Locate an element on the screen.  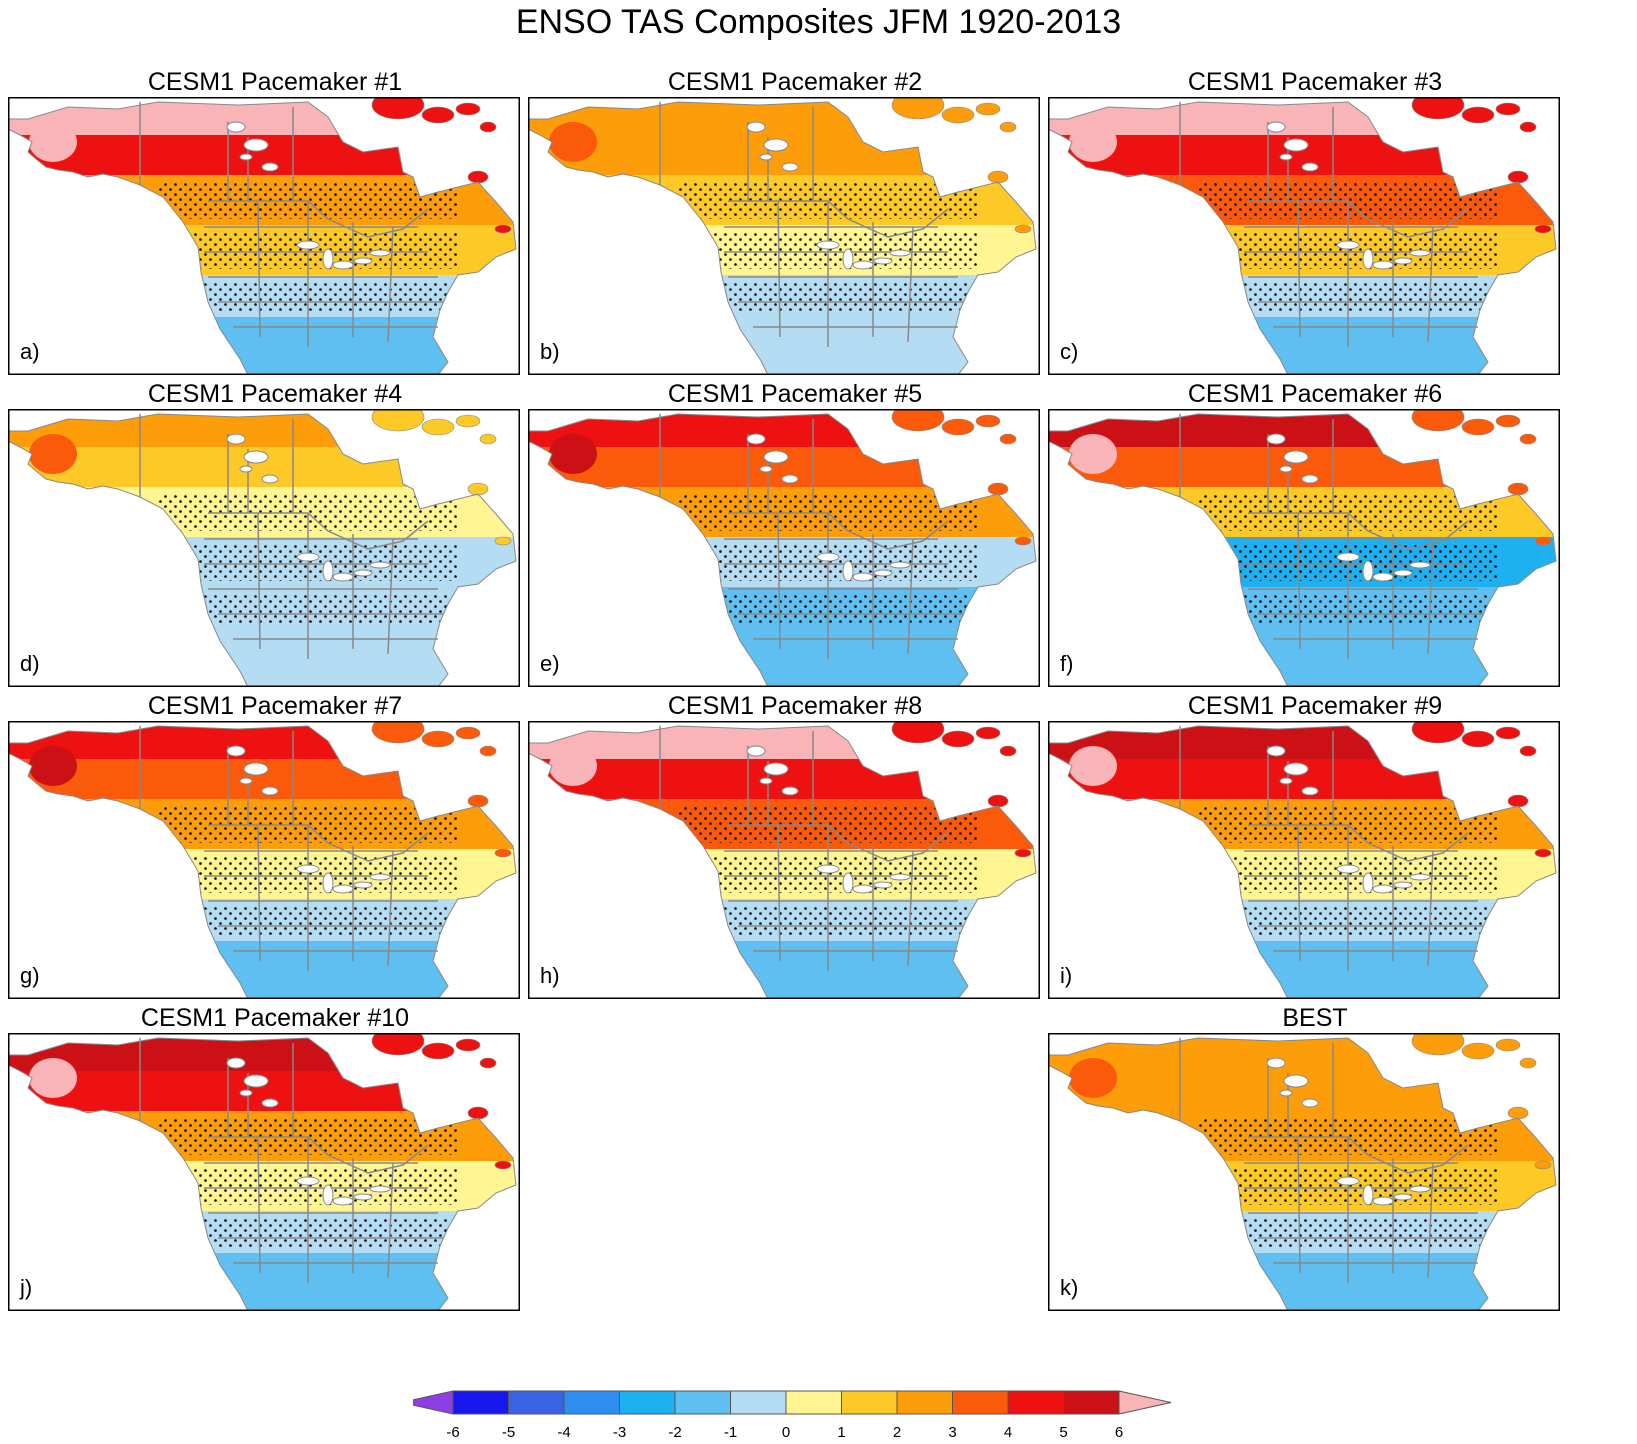
map-panel: CESM1 Pacemaker #1 a) is located at coordinates (275, 221).